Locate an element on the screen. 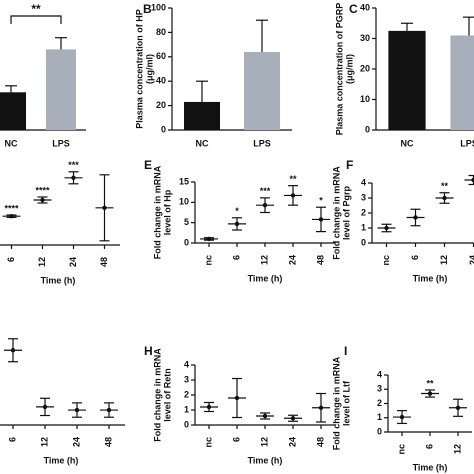 The image size is (474, 474). y-tick-label: 60 is located at coordinates (161, 56).